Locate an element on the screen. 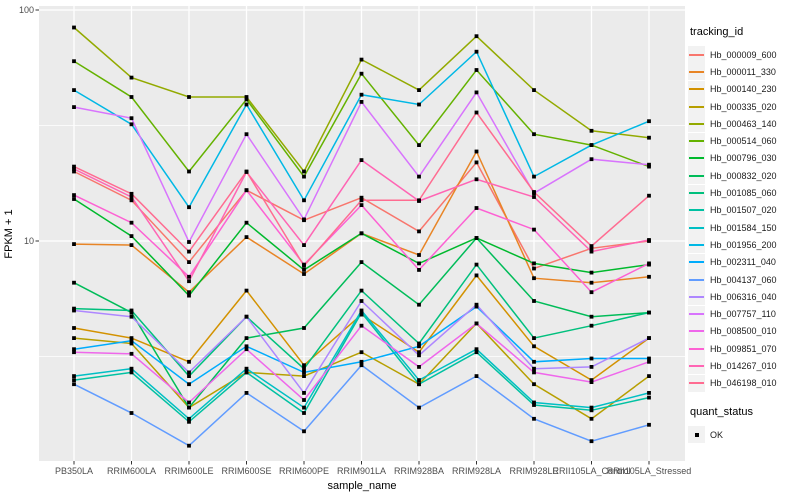 The width and height of the screenshot is (800, 500). x-tick-label: RRIM901LA is located at coordinates (361, 471).